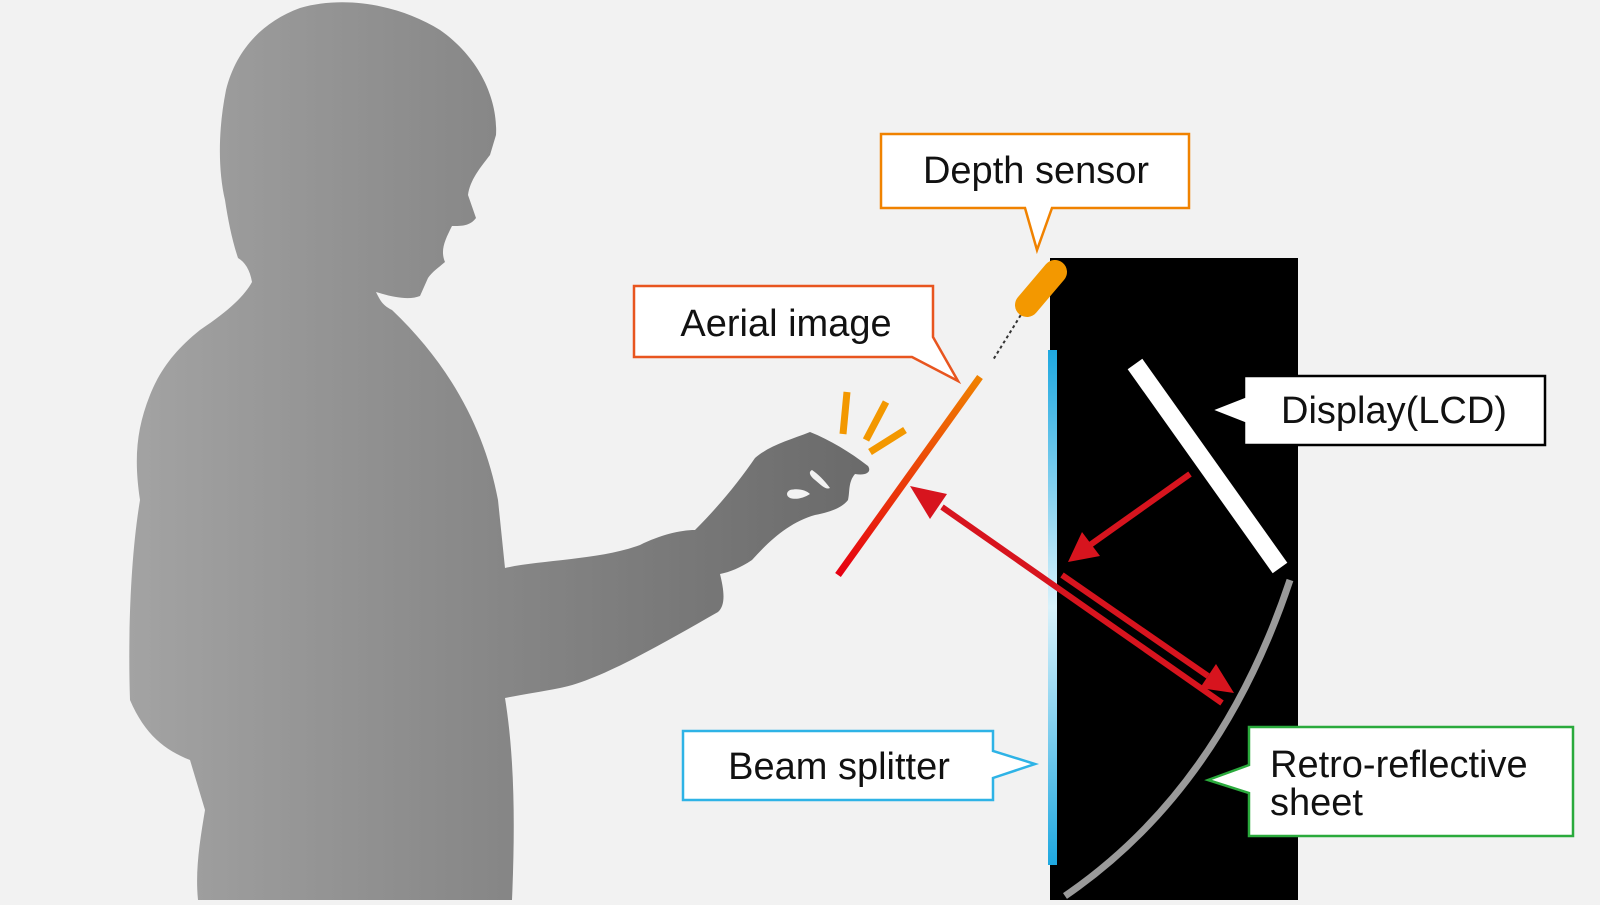 This screenshot has width=1600, height=905. Describe the element at coordinates (909, 476) in the screenshot. I see `aerial-image-plane` at that location.